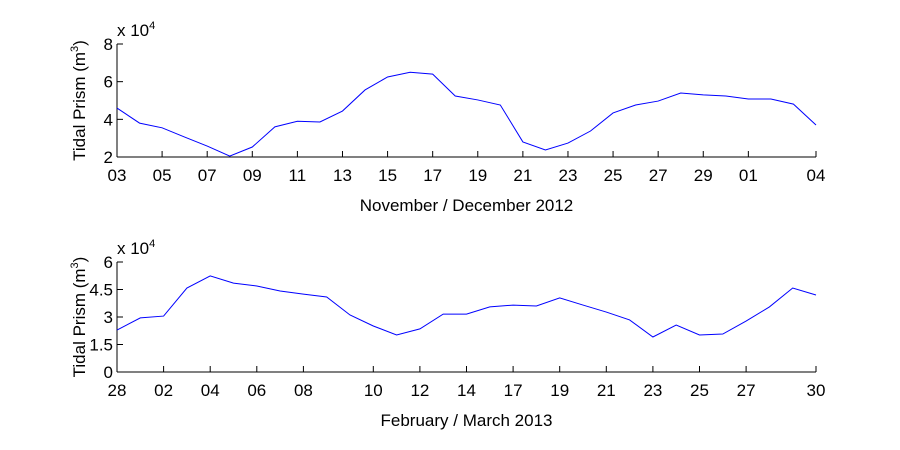 Image resolution: width=900 pixels, height=450 pixels. Describe the element at coordinates (303, 390) in the screenshot. I see `x-tick-label: 08` at that location.